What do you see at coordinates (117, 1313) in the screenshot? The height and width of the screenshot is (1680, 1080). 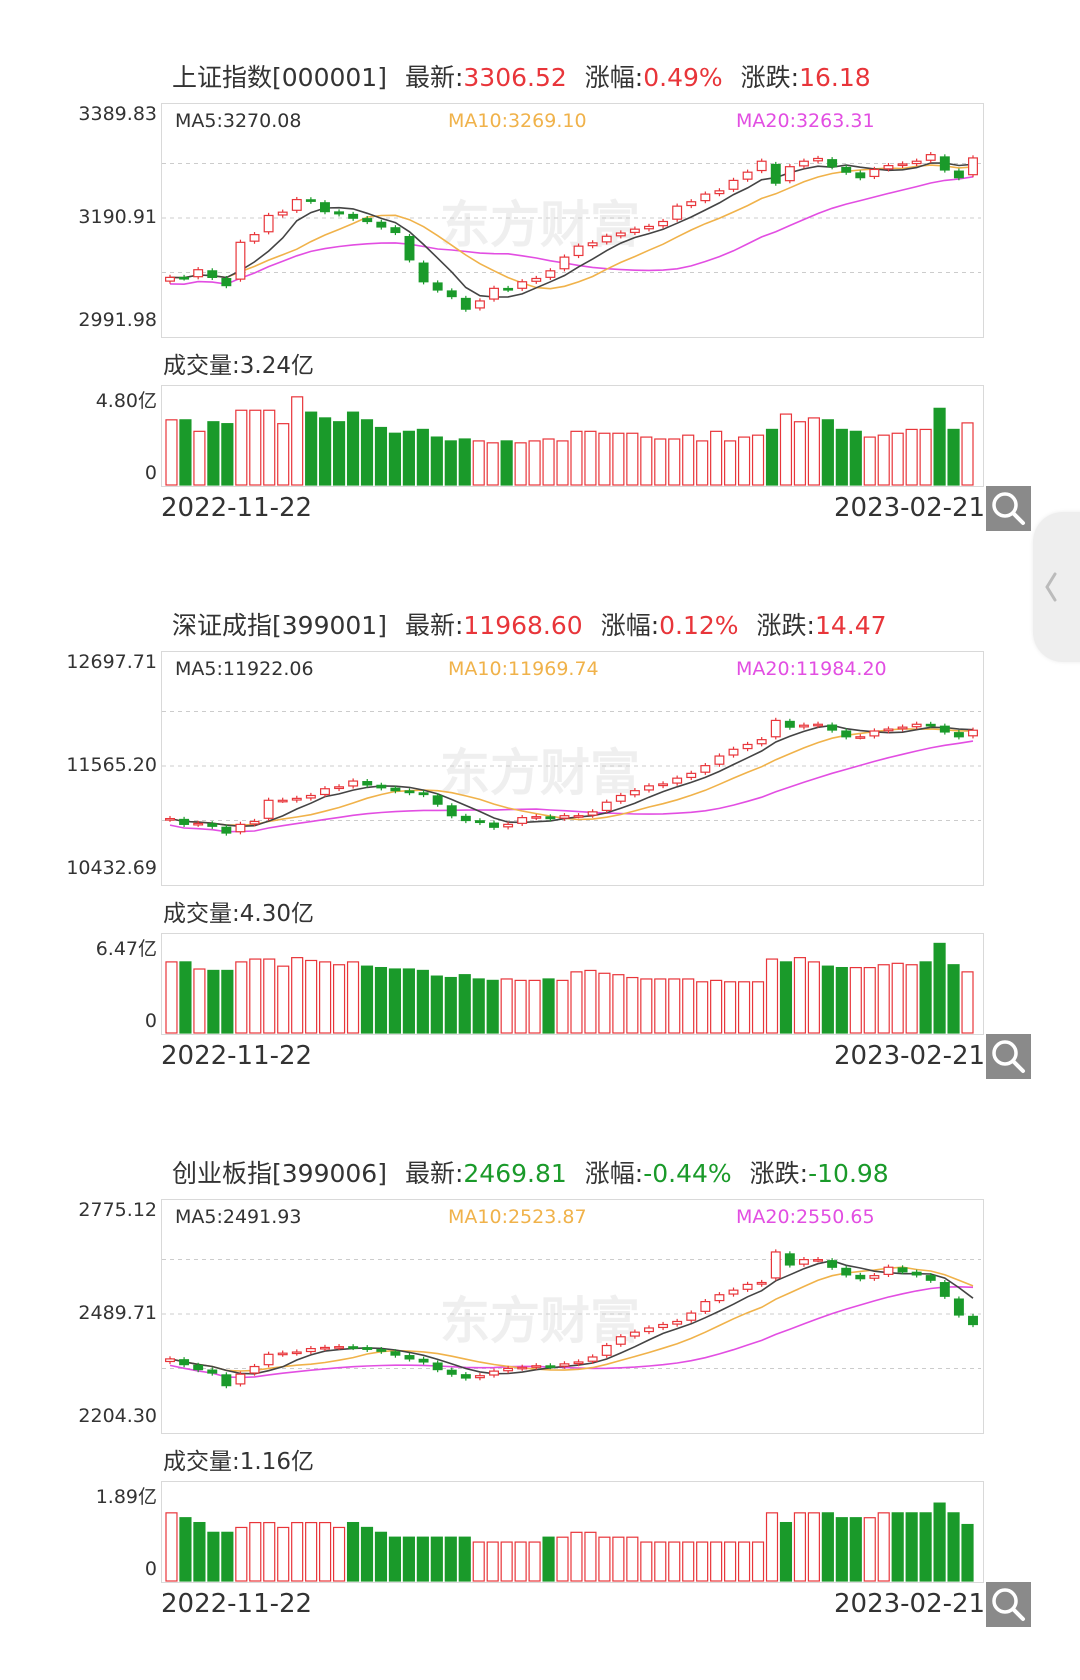 I see `y-axis-tick-label: 2489.71` at bounding box center [117, 1313].